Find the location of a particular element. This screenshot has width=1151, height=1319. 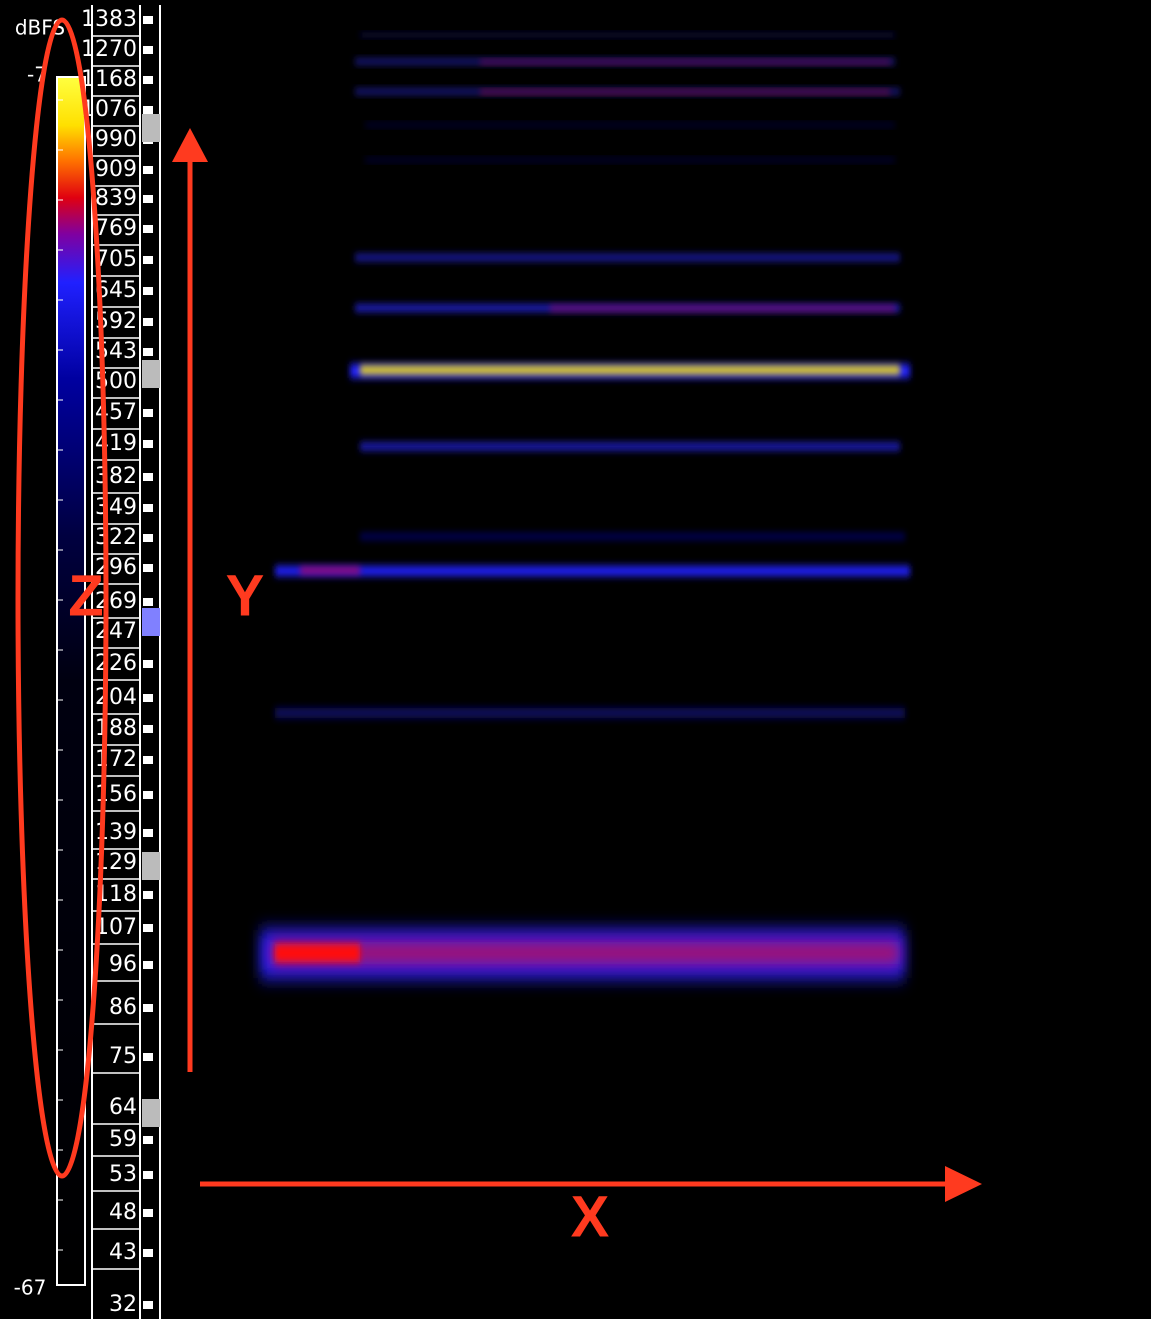

frequency-label: 705 is located at coordinates (116, 259).